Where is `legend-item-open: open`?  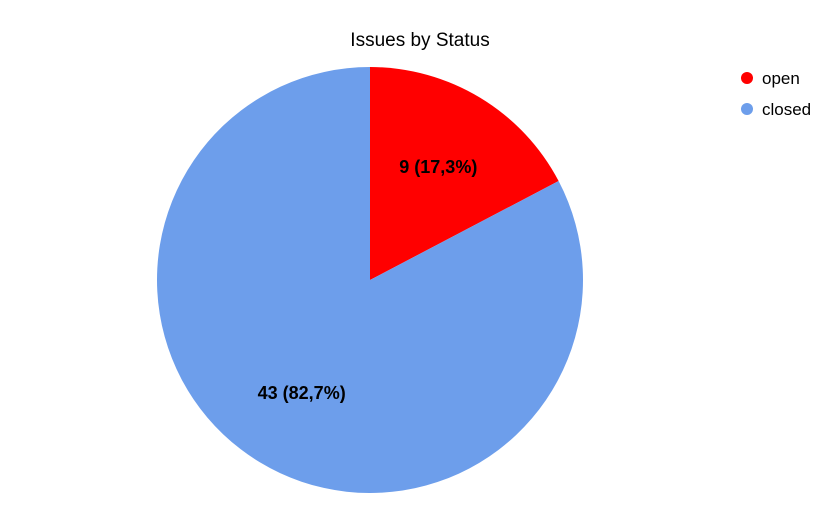
legend-item-open: open is located at coordinates (770, 78).